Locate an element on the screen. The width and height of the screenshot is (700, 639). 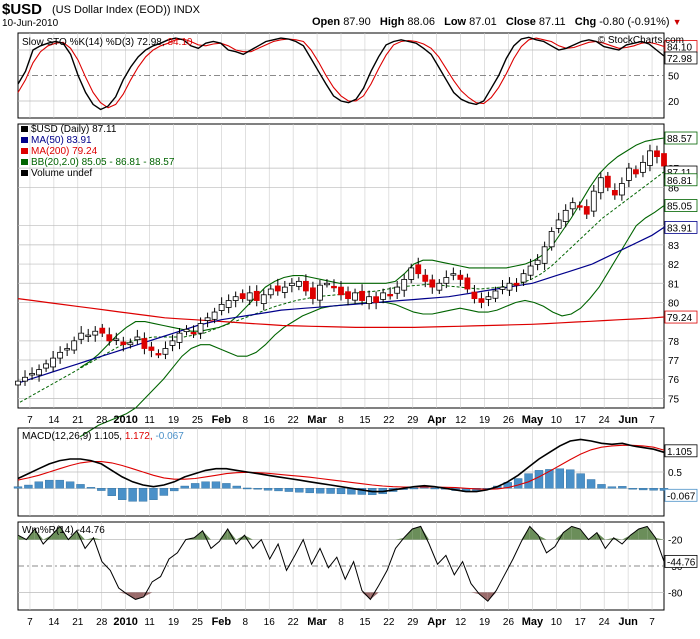
price-x-tick-label: 12 is located at coordinates (461, 420).